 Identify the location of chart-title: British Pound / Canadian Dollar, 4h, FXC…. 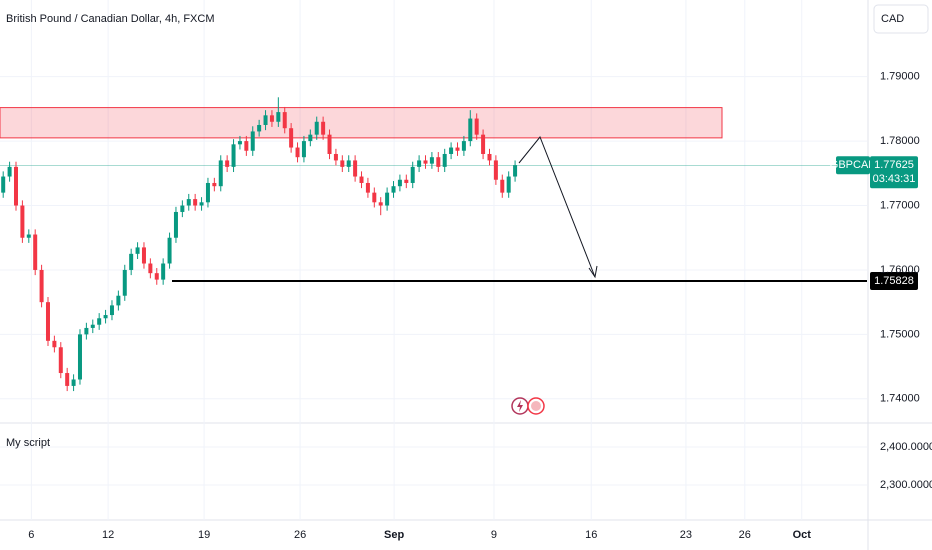
(110, 19).